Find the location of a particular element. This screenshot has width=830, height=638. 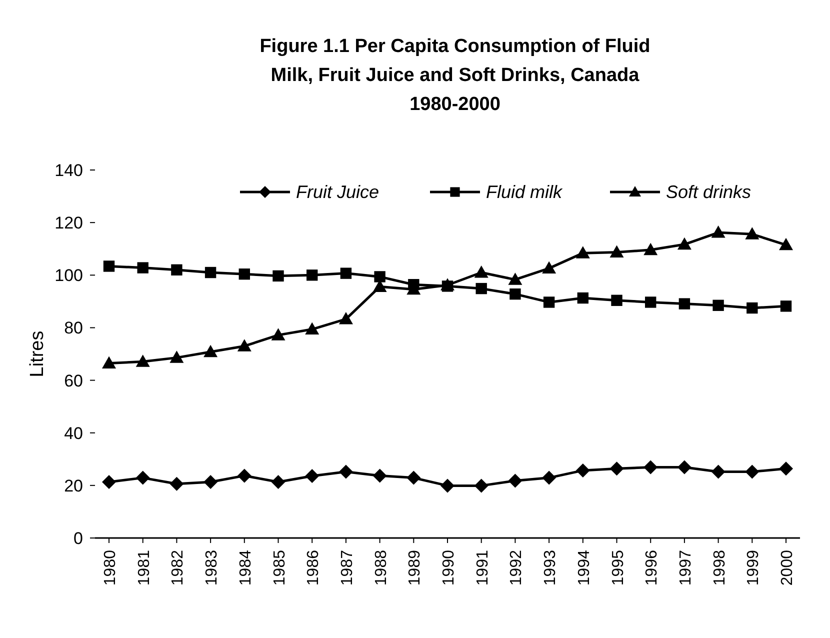

y-tick-label: 0 is located at coordinates (78, 538).